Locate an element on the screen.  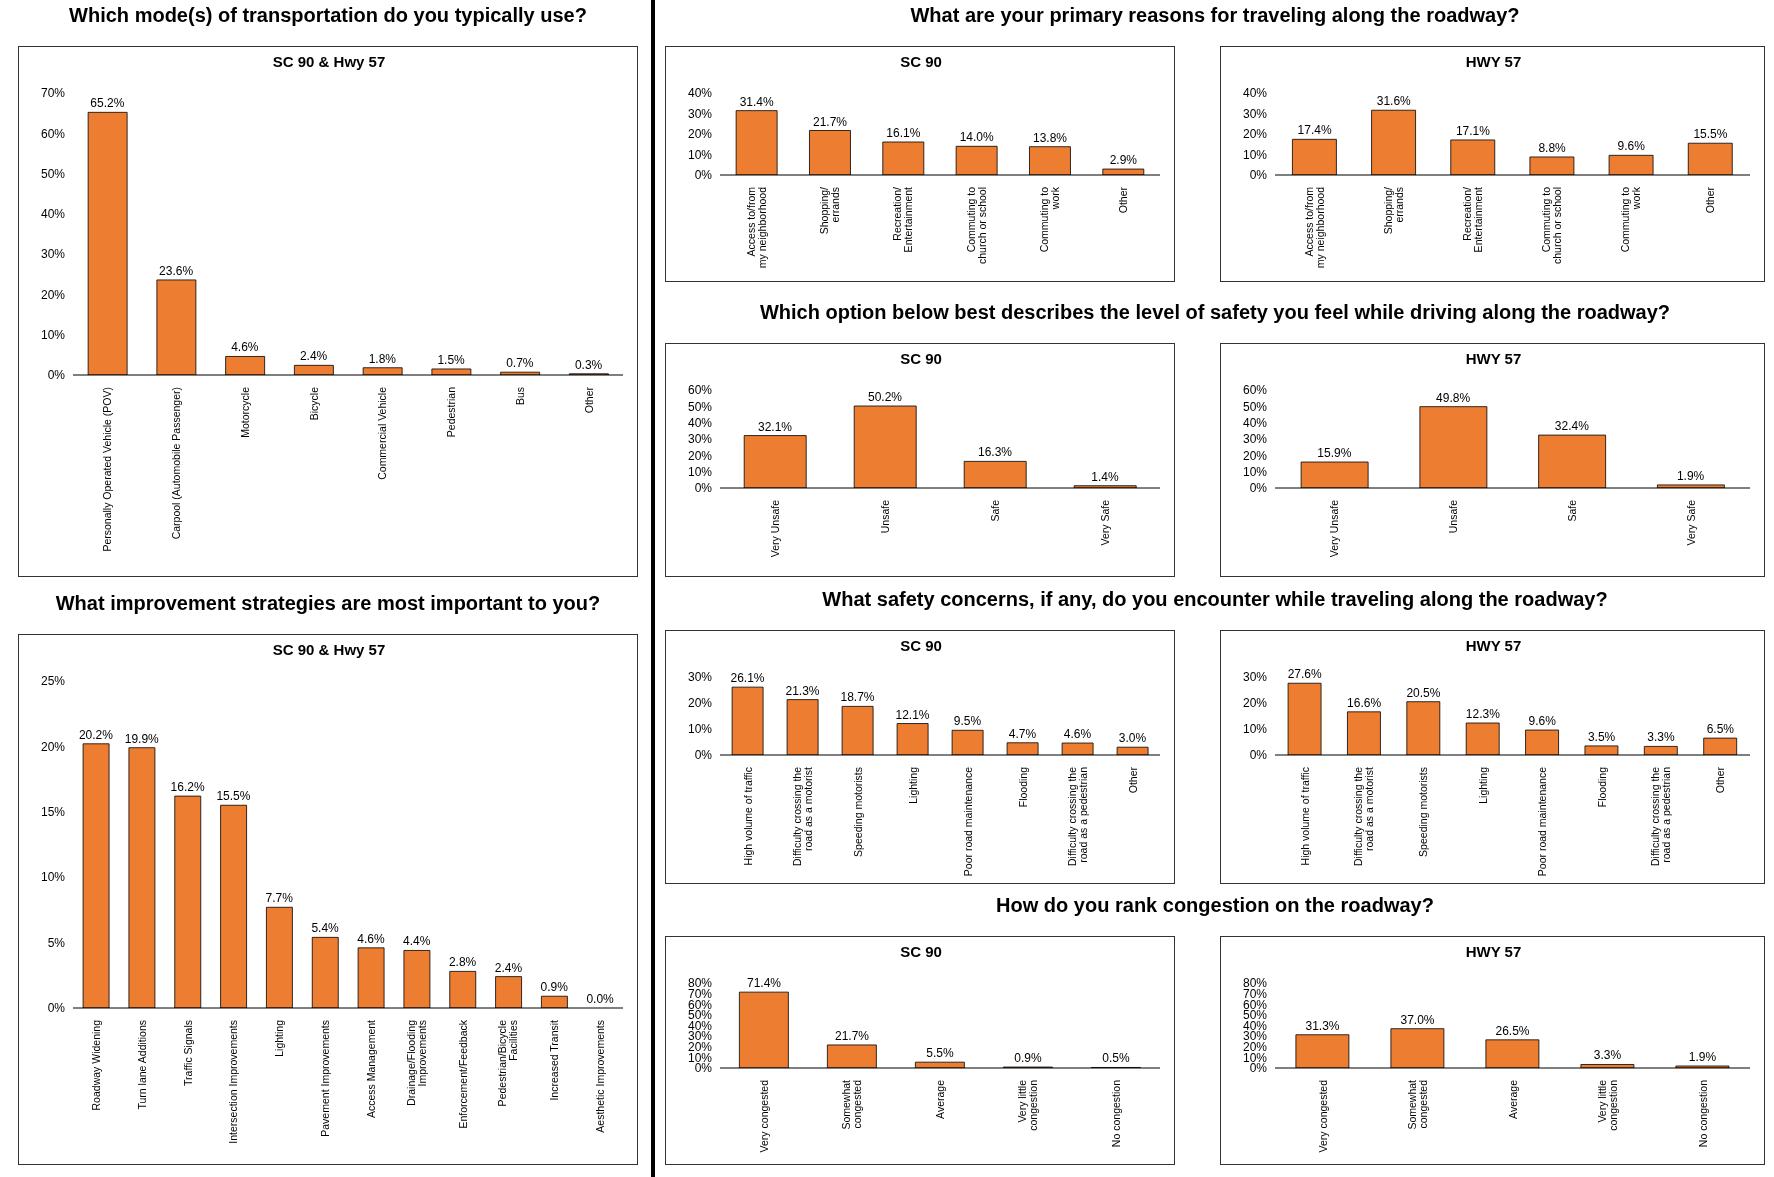
data-label: 16.6% is located at coordinates (1364, 702).